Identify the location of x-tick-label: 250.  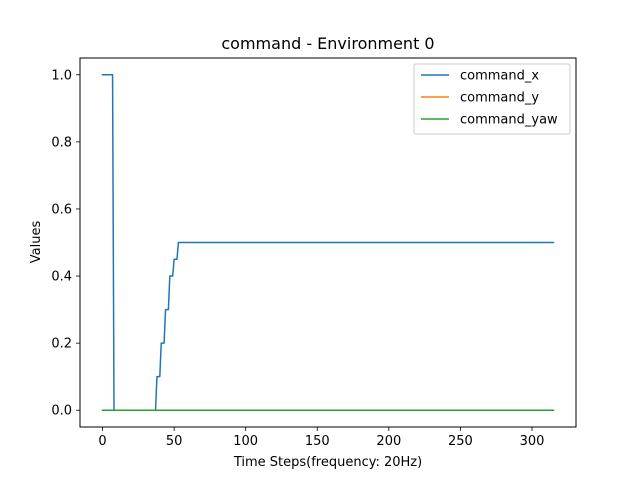
(460, 441).